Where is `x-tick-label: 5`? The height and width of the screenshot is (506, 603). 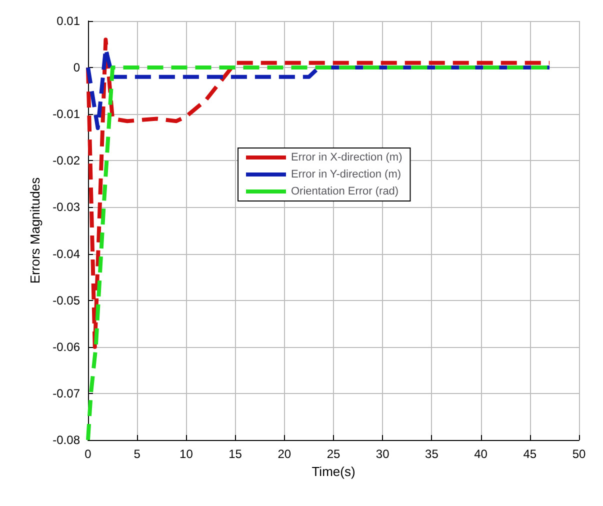 x-tick-label: 5 is located at coordinates (137, 454).